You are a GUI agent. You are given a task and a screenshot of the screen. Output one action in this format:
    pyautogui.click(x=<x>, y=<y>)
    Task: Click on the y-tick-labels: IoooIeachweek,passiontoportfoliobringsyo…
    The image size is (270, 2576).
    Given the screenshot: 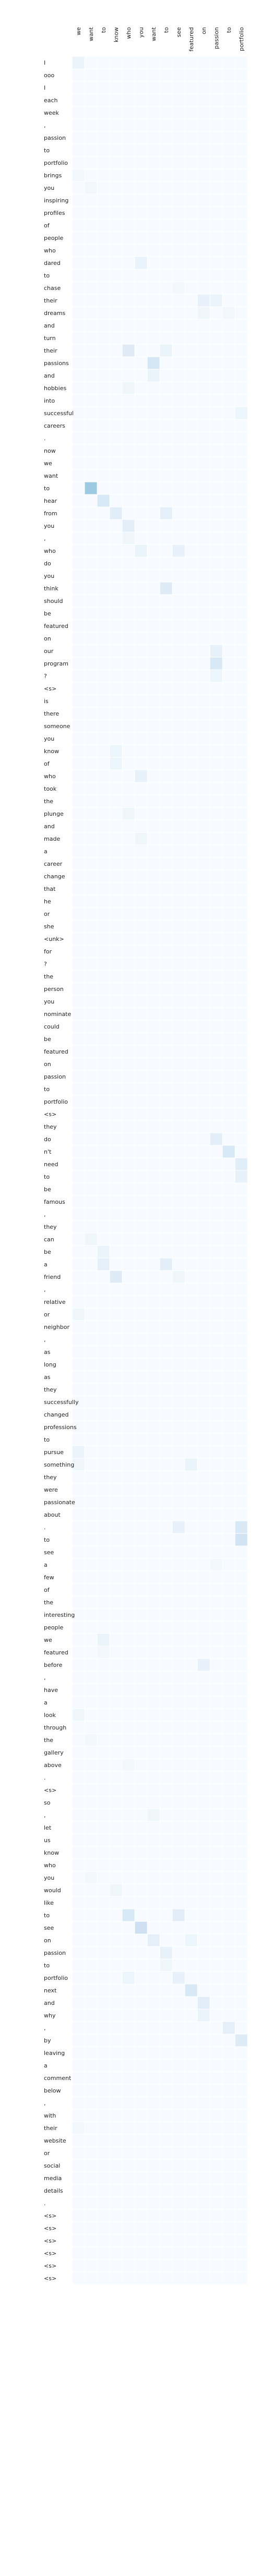 What is the action you would take?
    pyautogui.click(x=61, y=1170)
    